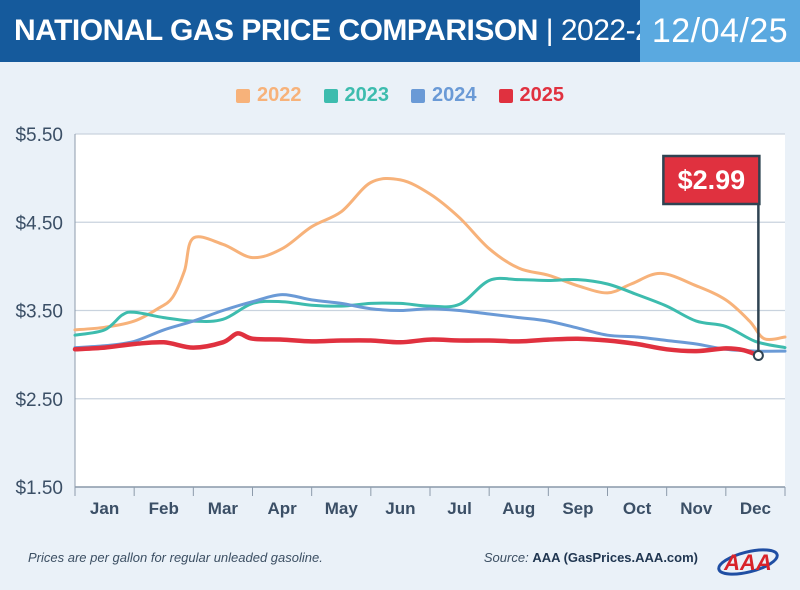  What do you see at coordinates (416, 344) in the screenshot?
I see `series-line-2025` at bounding box center [416, 344].